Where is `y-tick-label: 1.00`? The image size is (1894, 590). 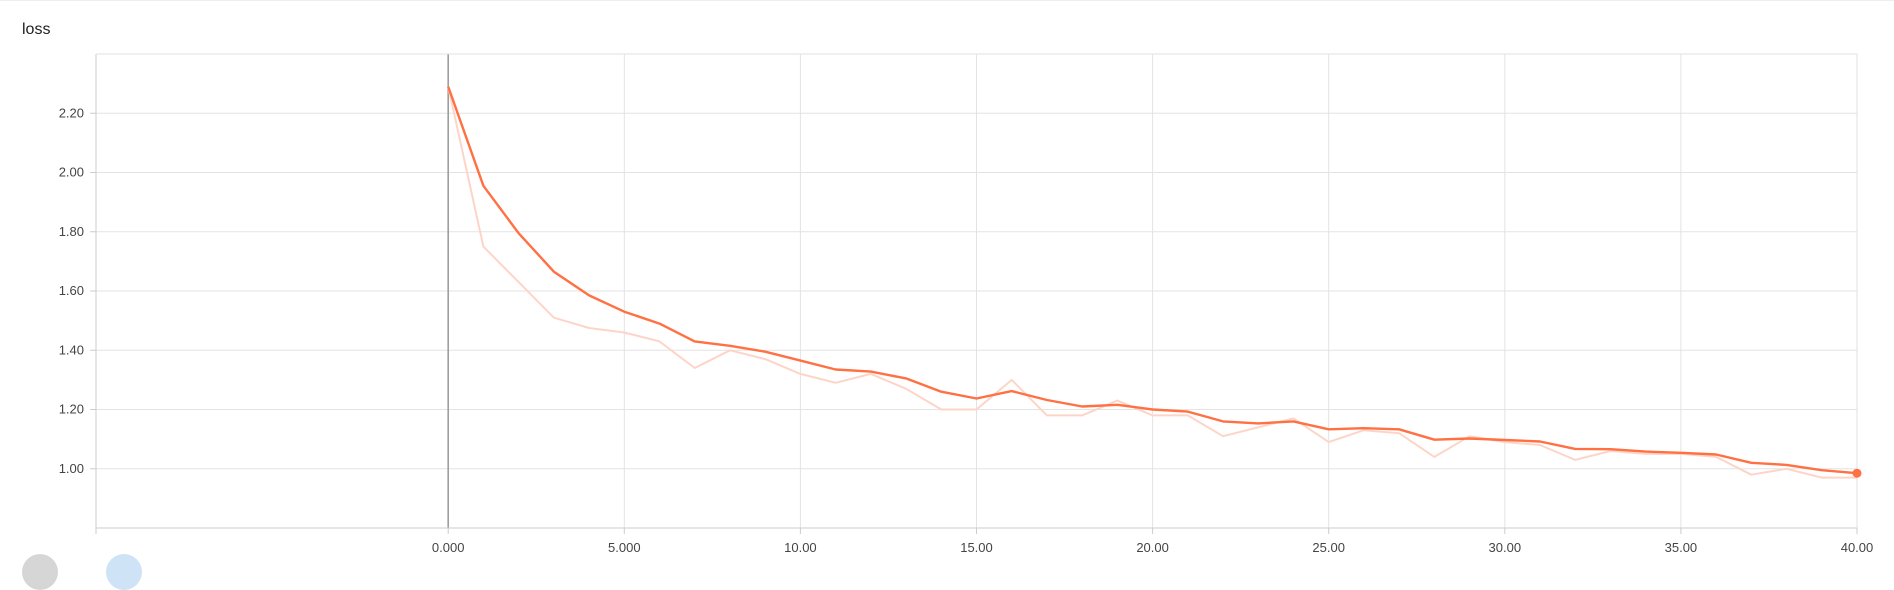 y-tick-label: 1.00 is located at coordinates (71, 468).